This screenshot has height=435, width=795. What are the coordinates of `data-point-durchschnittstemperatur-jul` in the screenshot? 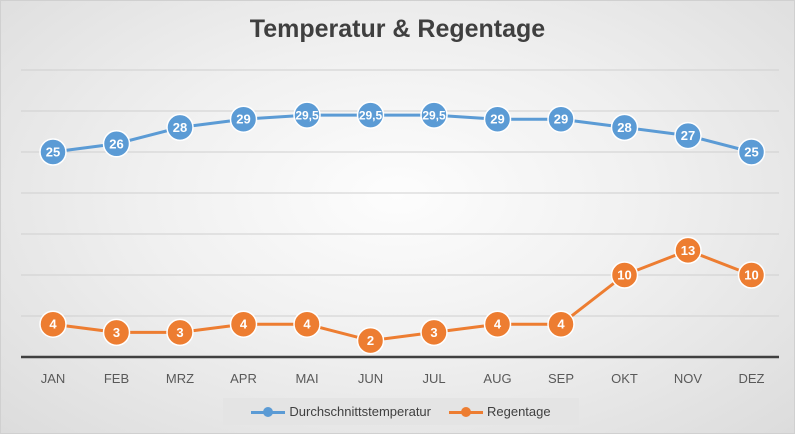 It's located at (434, 115).